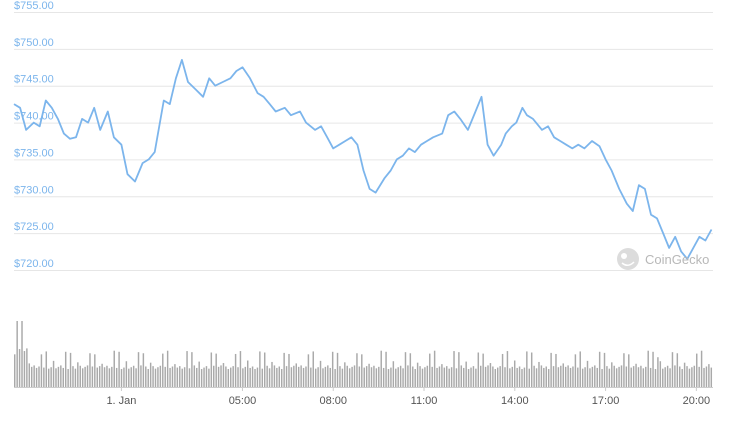 This screenshot has width=735, height=422. I want to click on x-axis: 1. Jan 05:00 08:00 11:00 14:00 17:00 20:00, so click(408, 397).